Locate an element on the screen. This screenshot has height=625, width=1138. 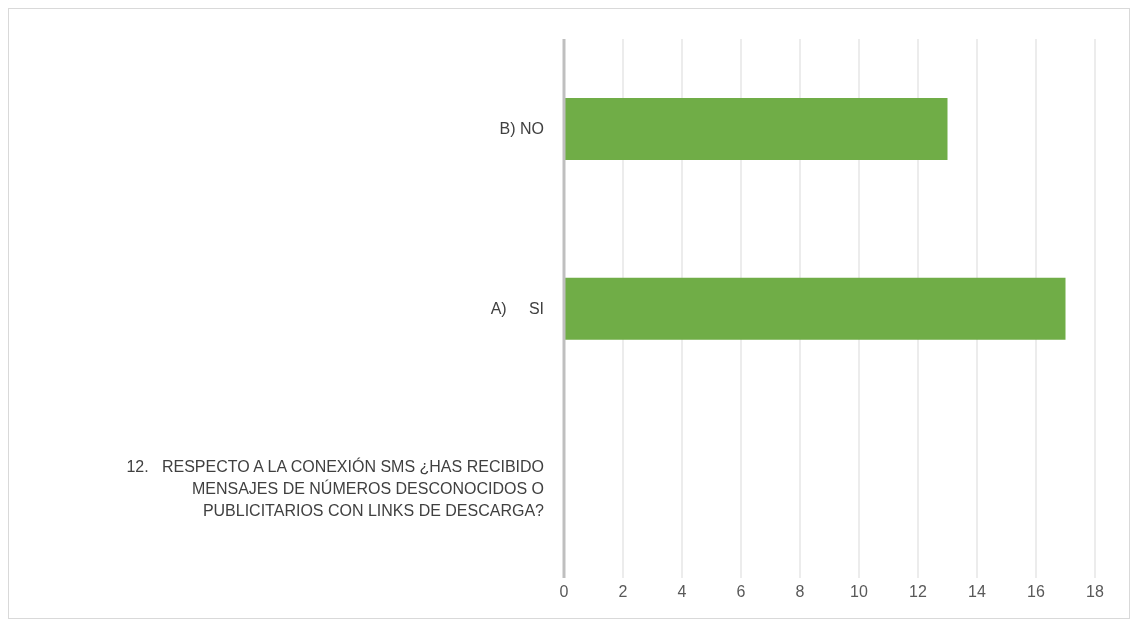
x-tick-label: 18 is located at coordinates (1095, 592).